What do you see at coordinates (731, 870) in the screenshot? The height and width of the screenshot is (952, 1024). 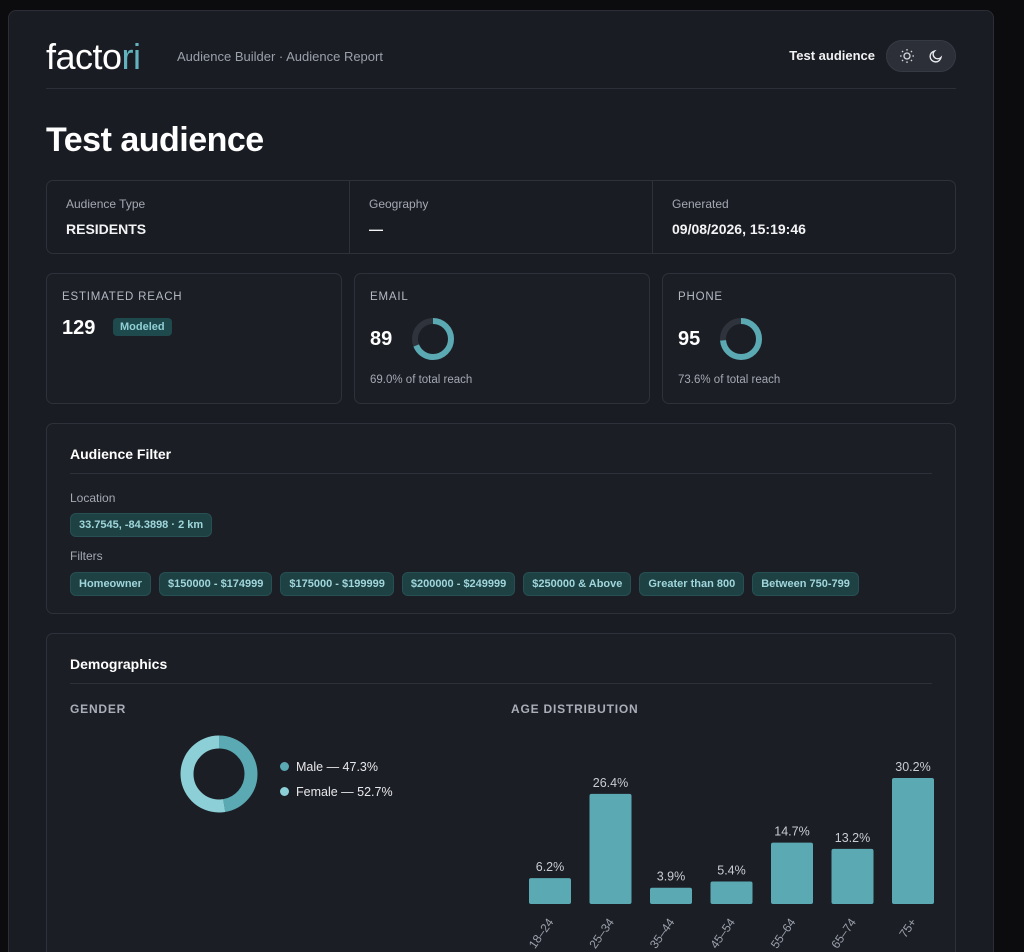 I see `age-bar-value: 5.4%` at bounding box center [731, 870].